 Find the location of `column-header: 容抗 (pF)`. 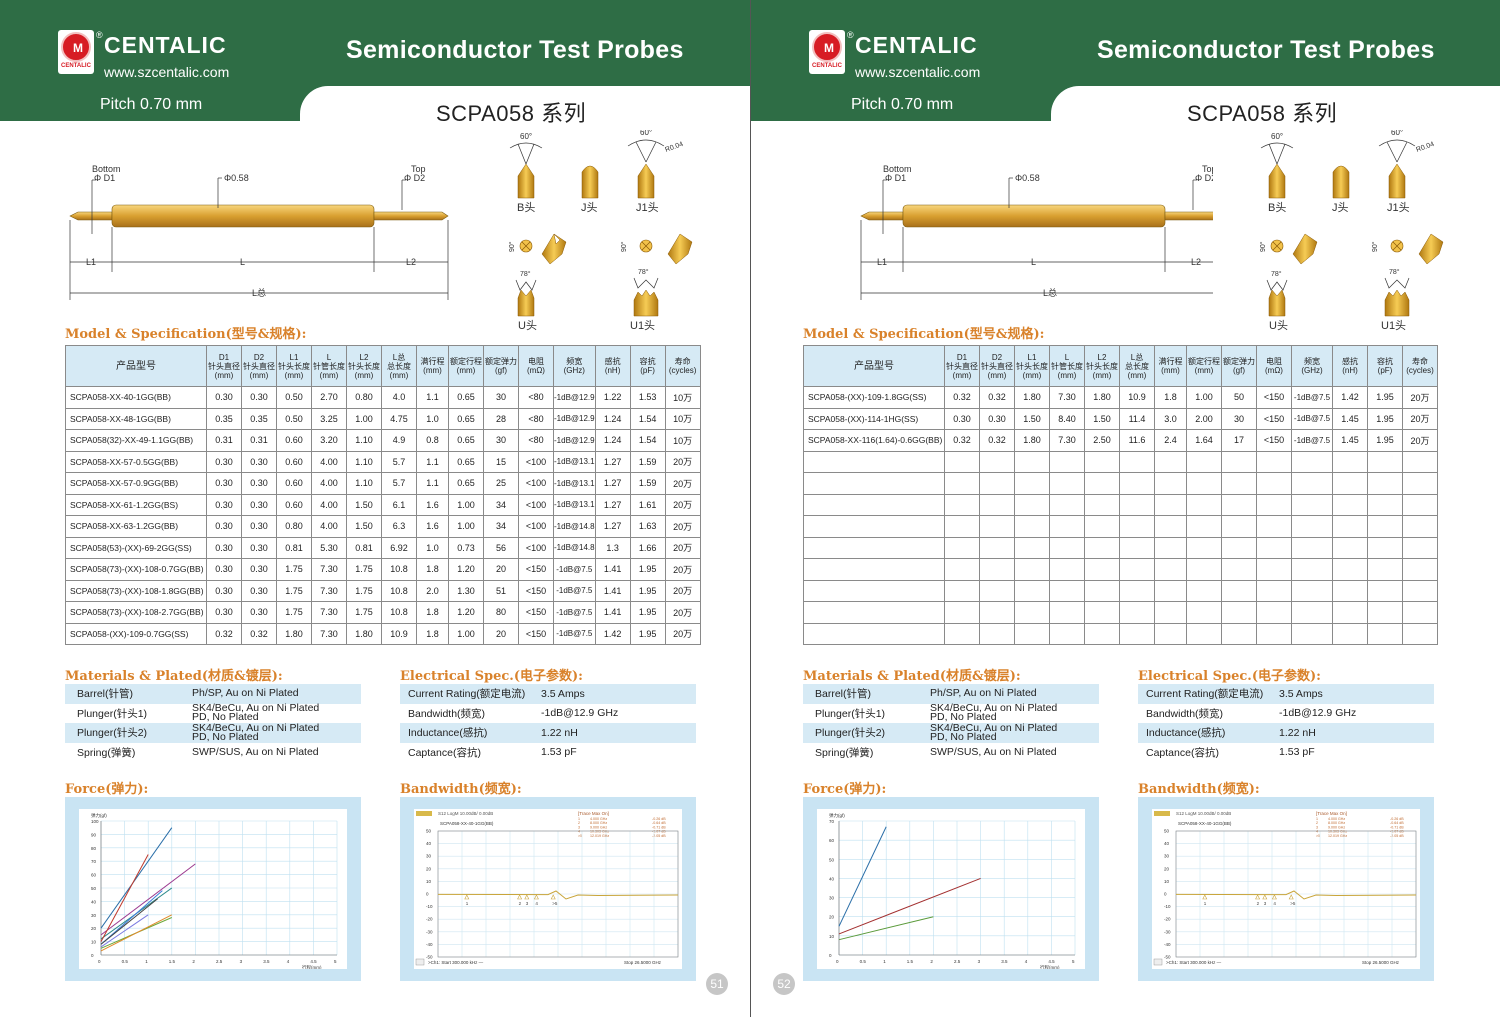

column-header: 容抗 (pF) is located at coordinates (647, 366).